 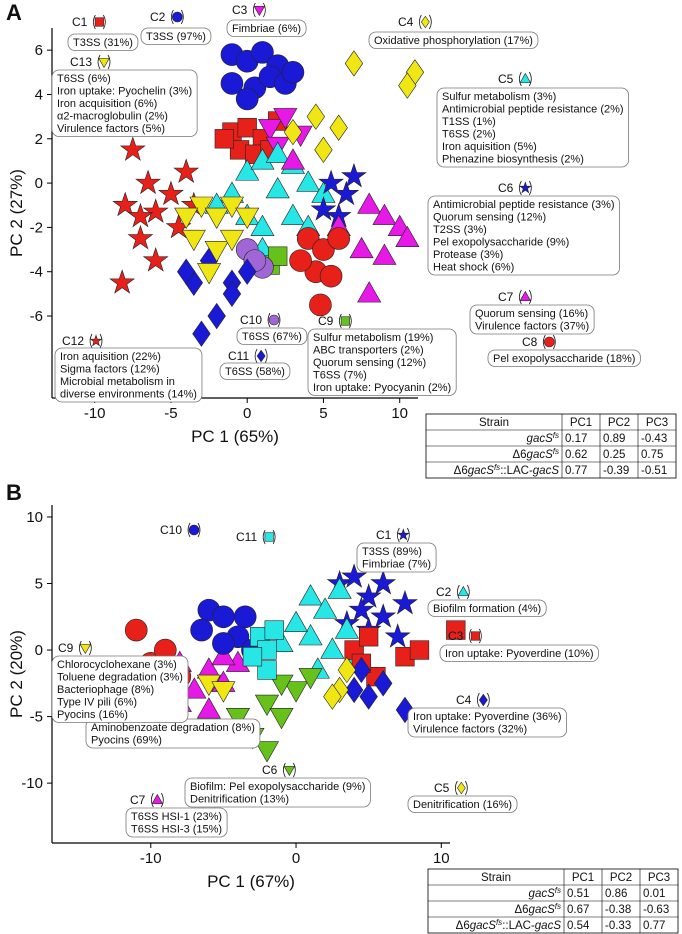 I want to click on annotation-text: T3SS (97%), so click(x=176, y=37).